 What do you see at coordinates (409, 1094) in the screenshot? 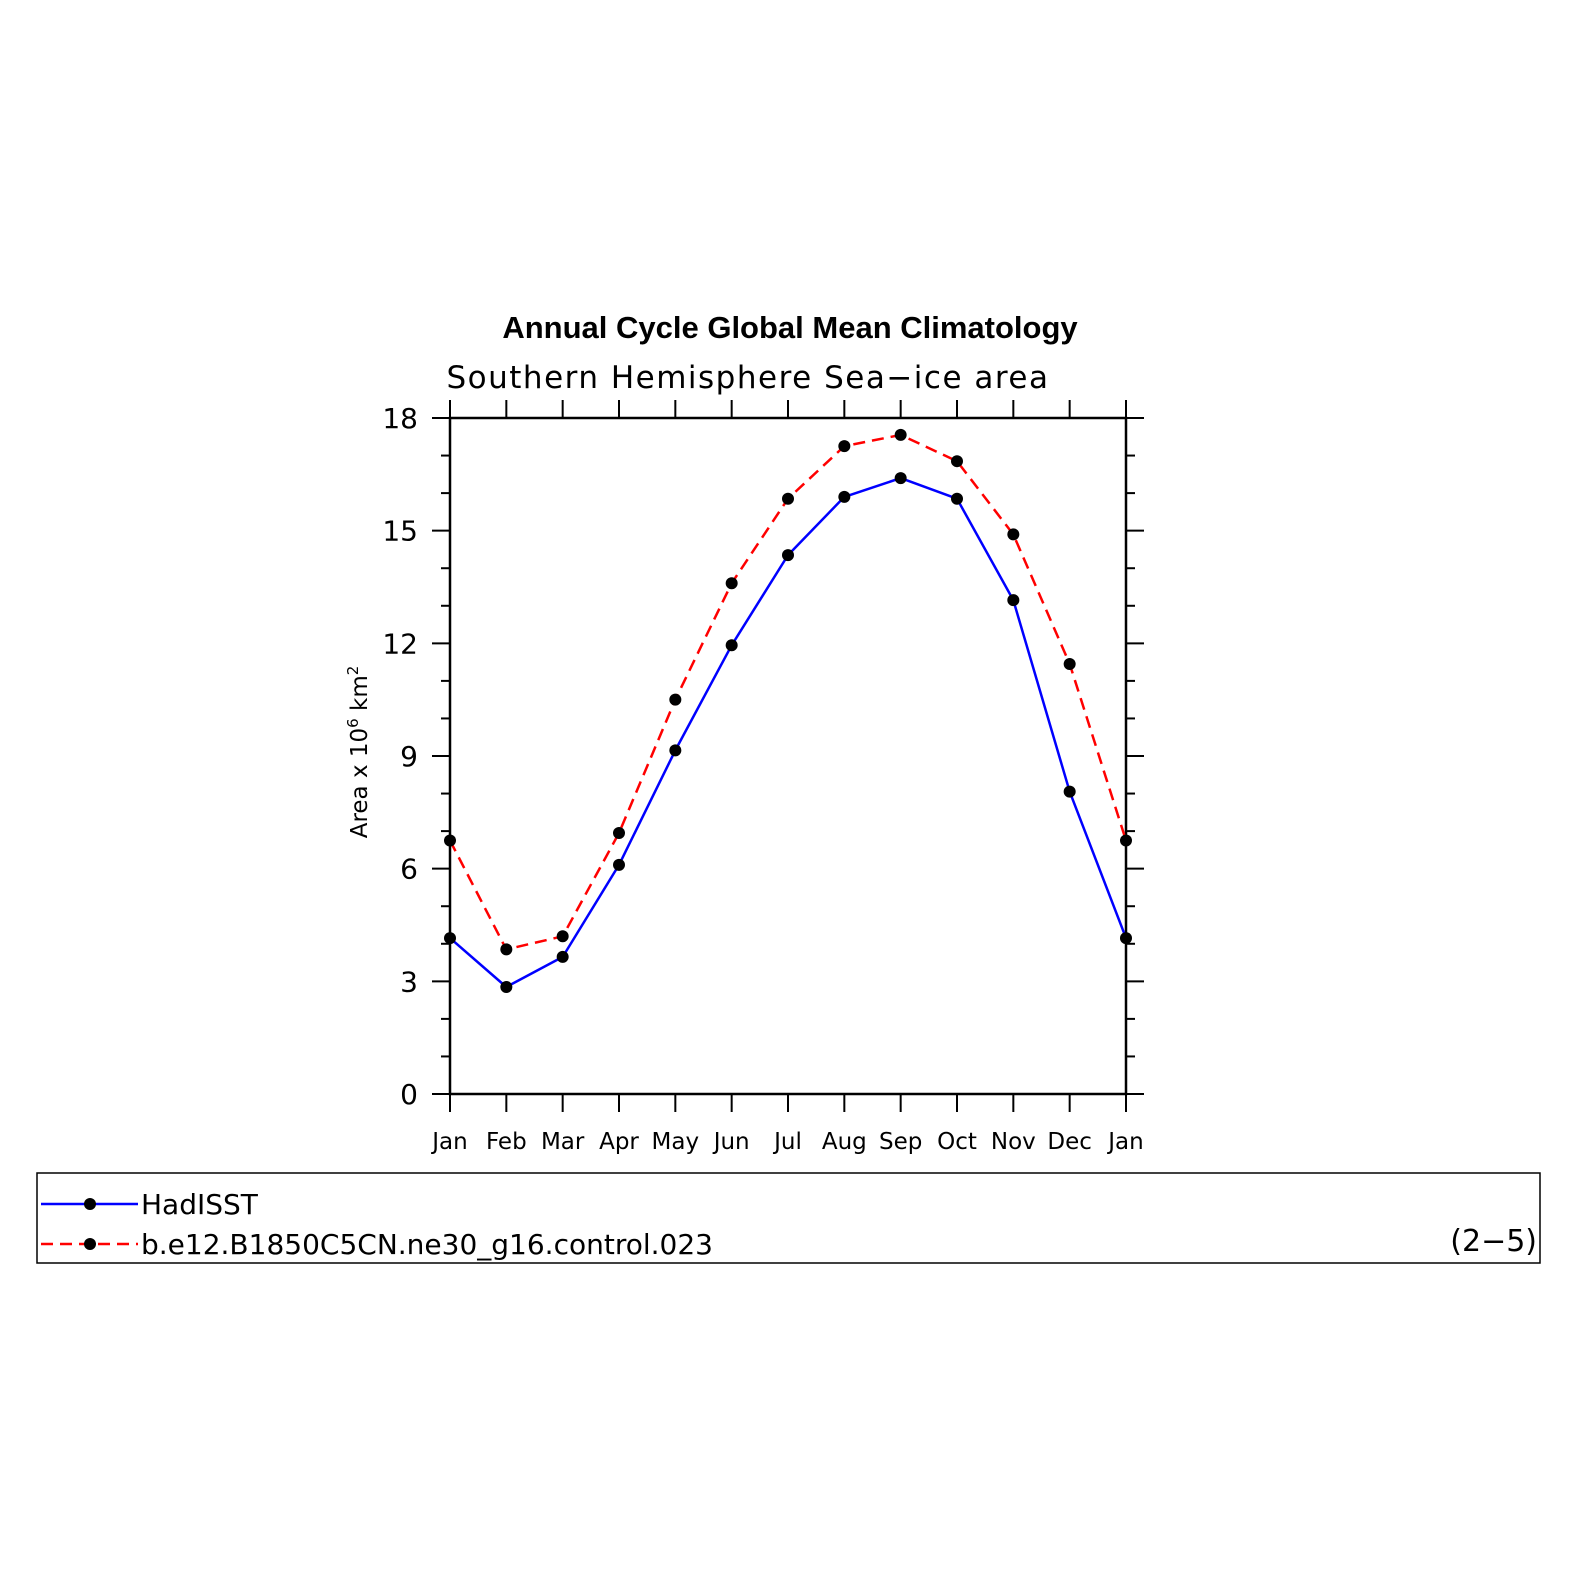
I see `y-tick-label: 0` at bounding box center [409, 1094].